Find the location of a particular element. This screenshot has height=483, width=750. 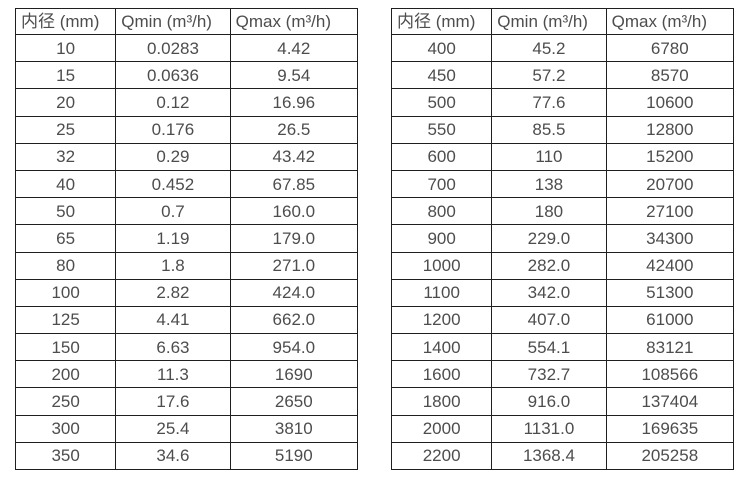

data-cell: 12800 is located at coordinates (670, 129).